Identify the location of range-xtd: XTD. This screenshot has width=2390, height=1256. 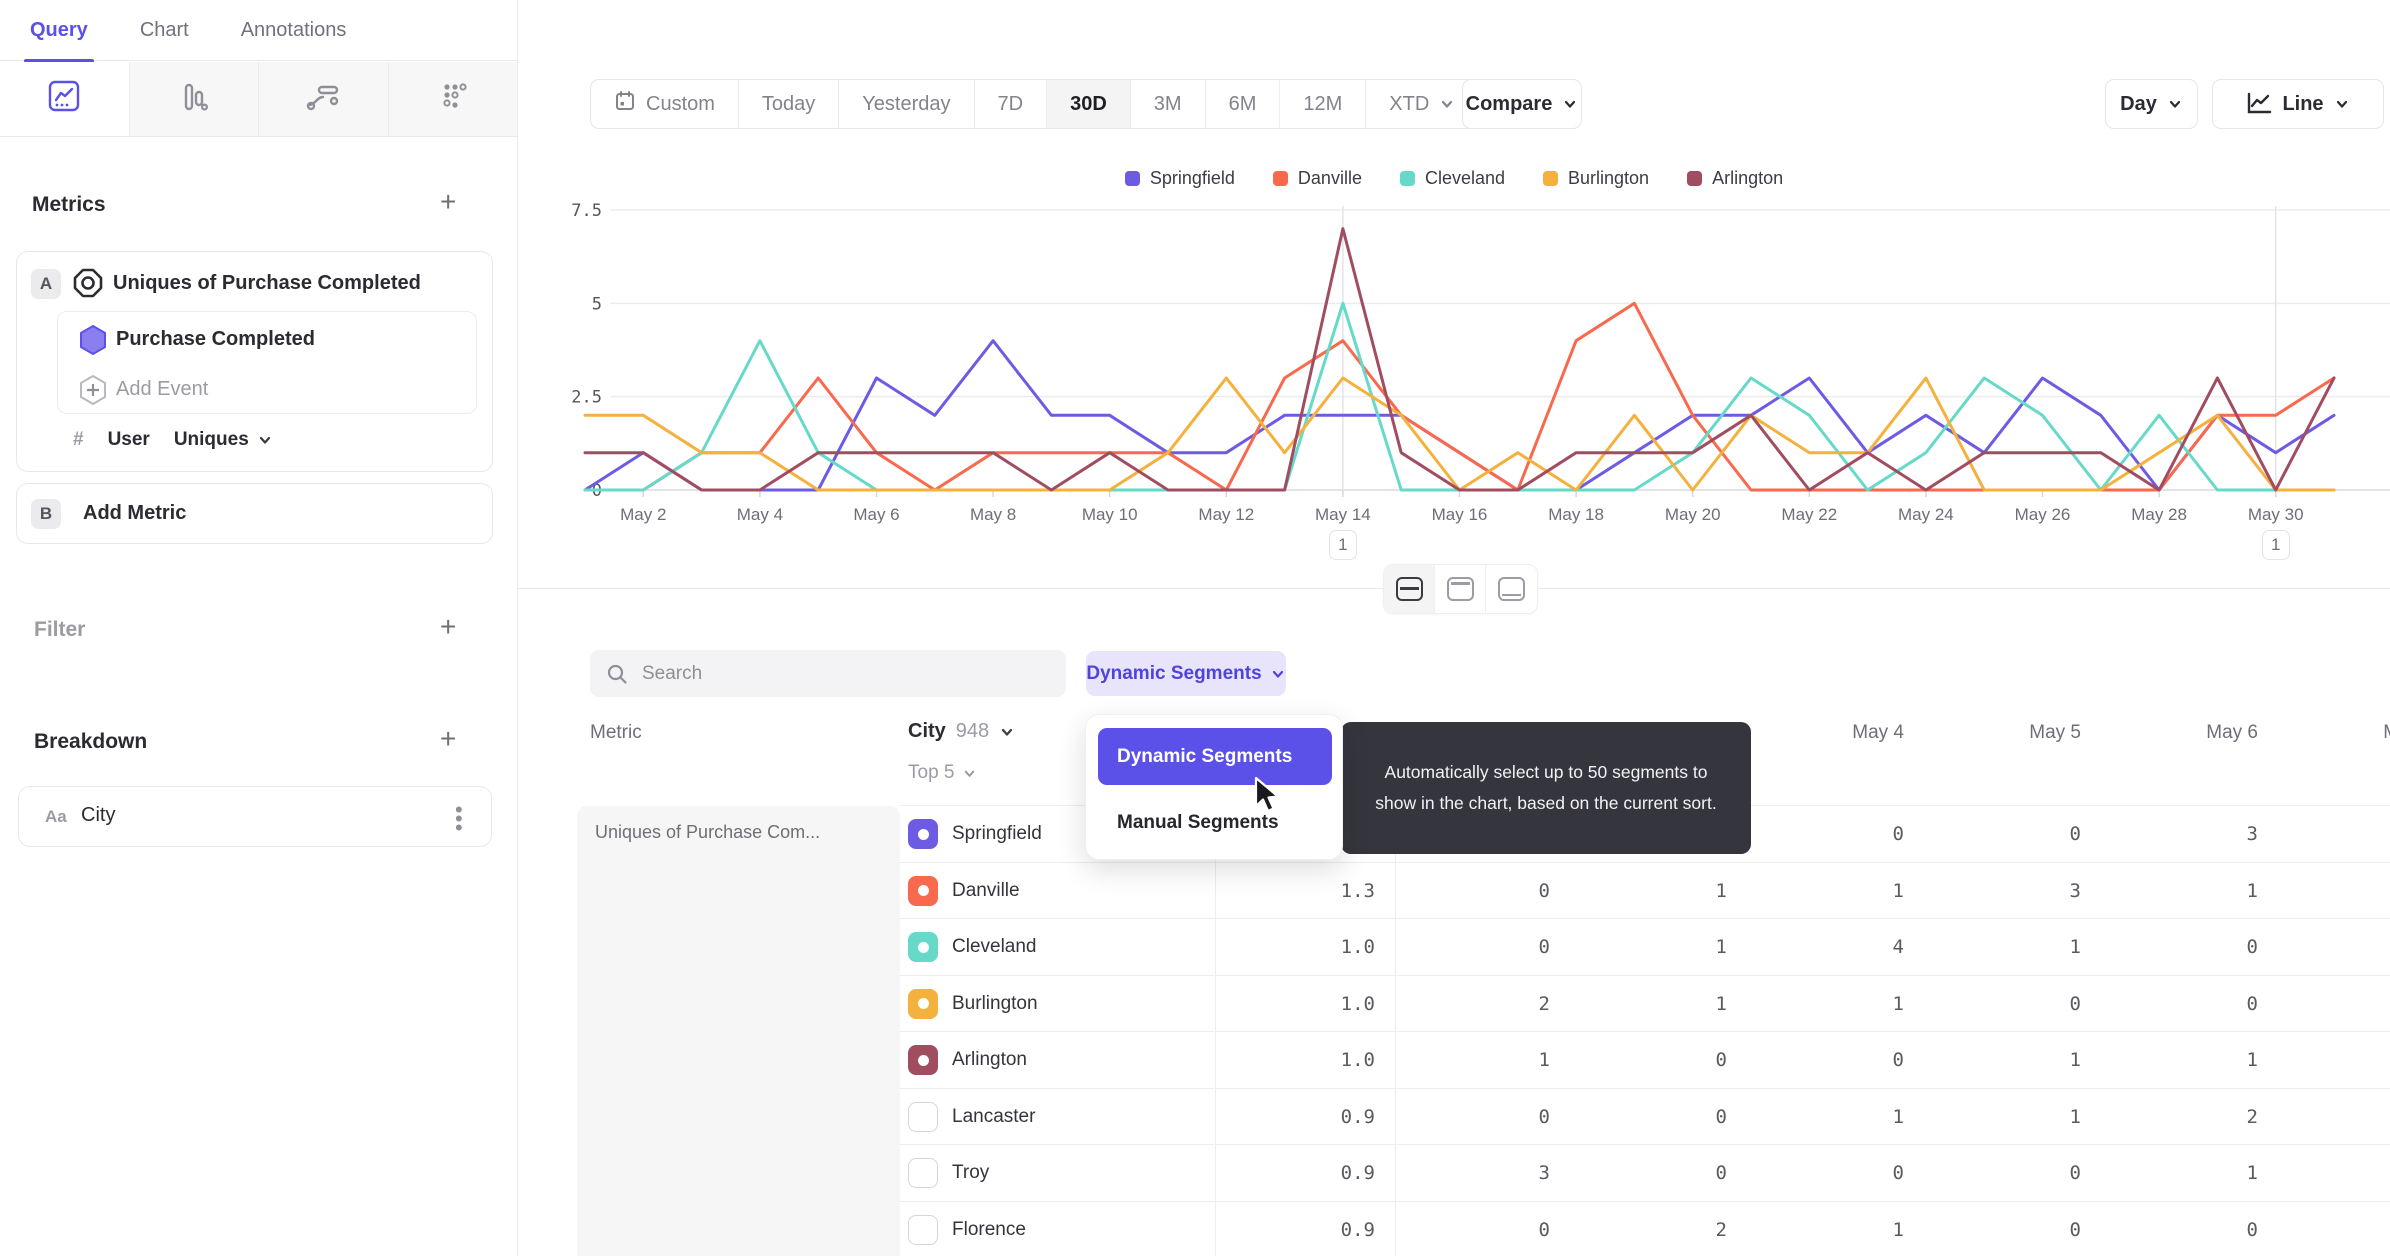
(1422, 104).